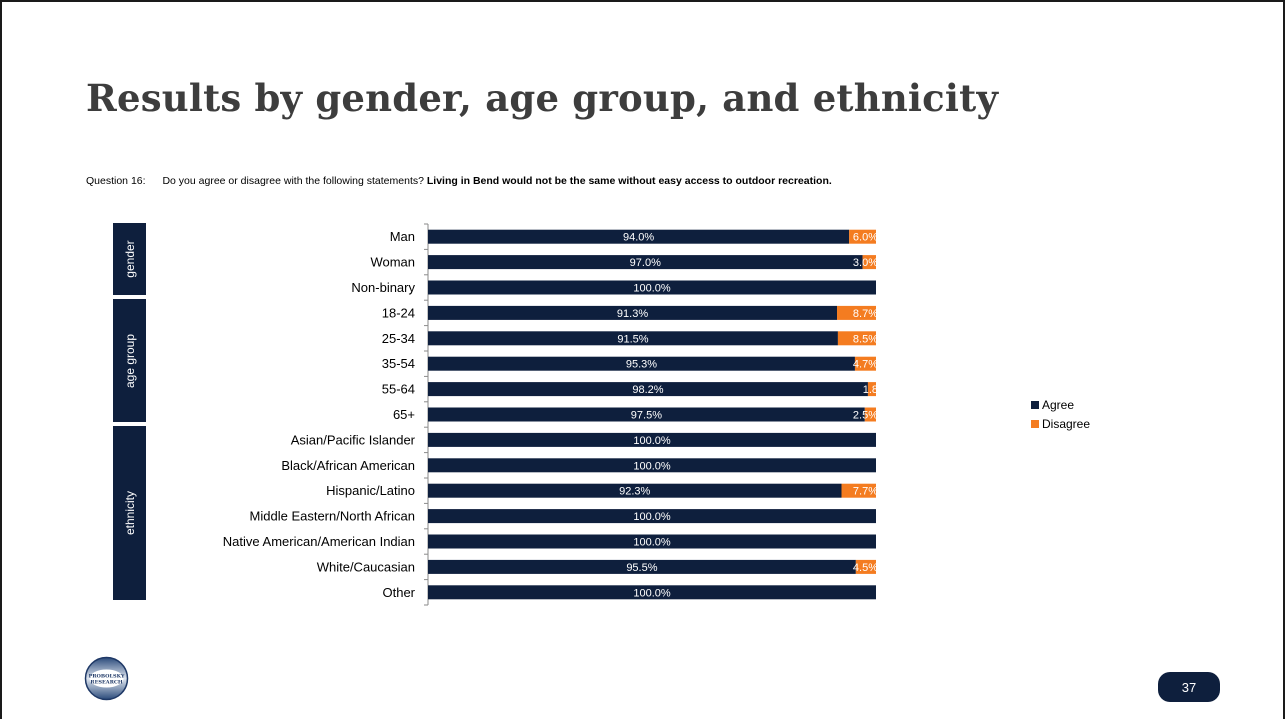 The width and height of the screenshot is (1285, 719). What do you see at coordinates (865, 492) in the screenshot?
I see `data-label-disagree: 7.7%` at bounding box center [865, 492].